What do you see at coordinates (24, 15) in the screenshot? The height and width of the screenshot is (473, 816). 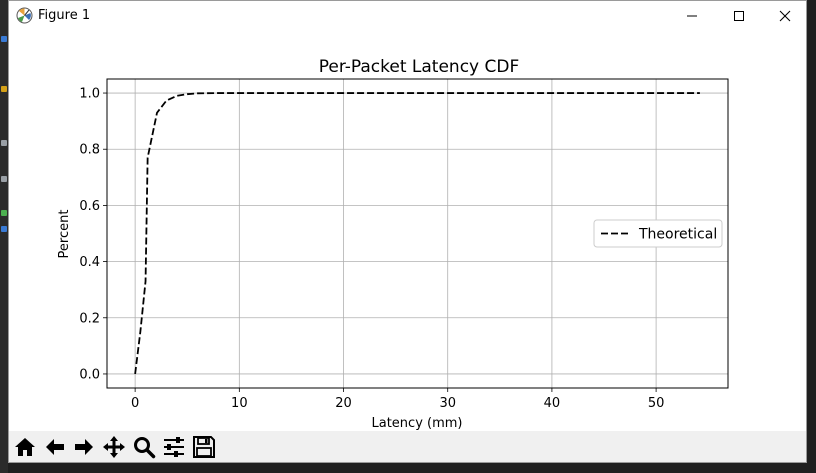 I see `matplotlib-app-icon` at bounding box center [24, 15].